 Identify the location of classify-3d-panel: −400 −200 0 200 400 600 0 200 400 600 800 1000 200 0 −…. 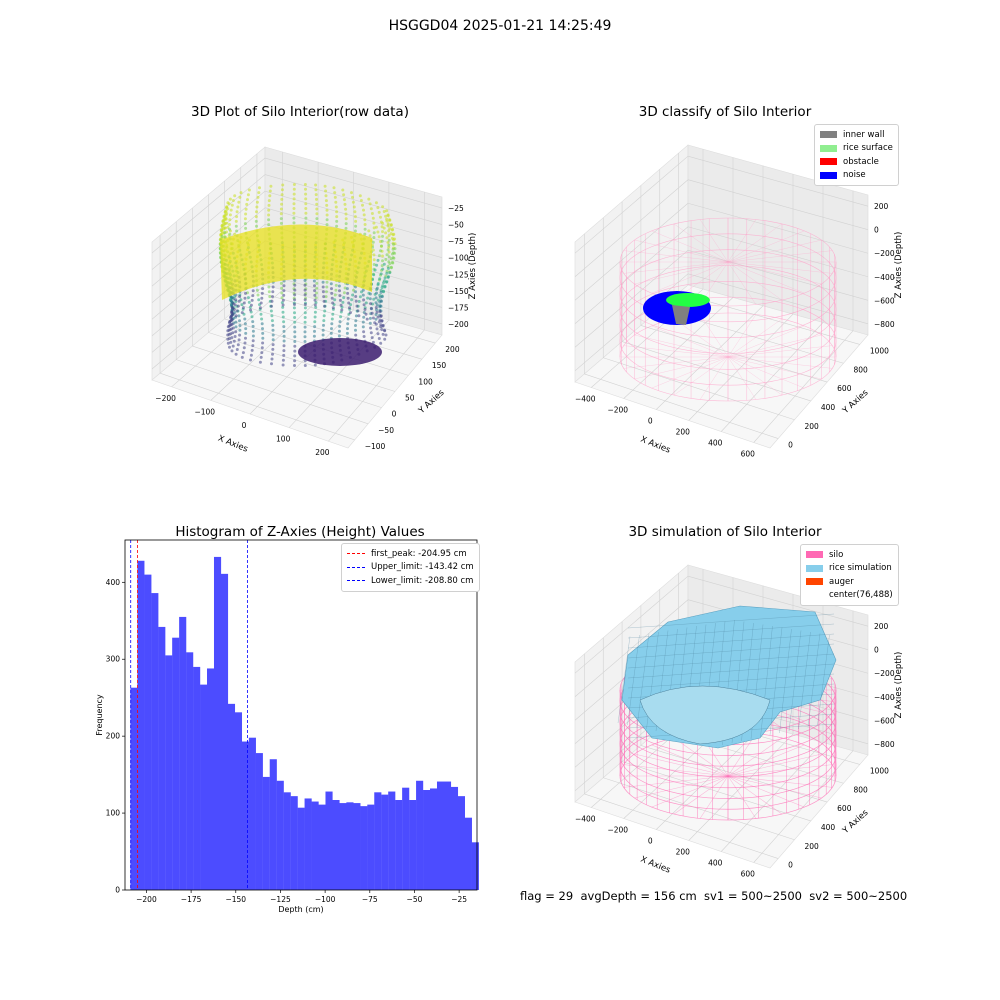
(739, 301).